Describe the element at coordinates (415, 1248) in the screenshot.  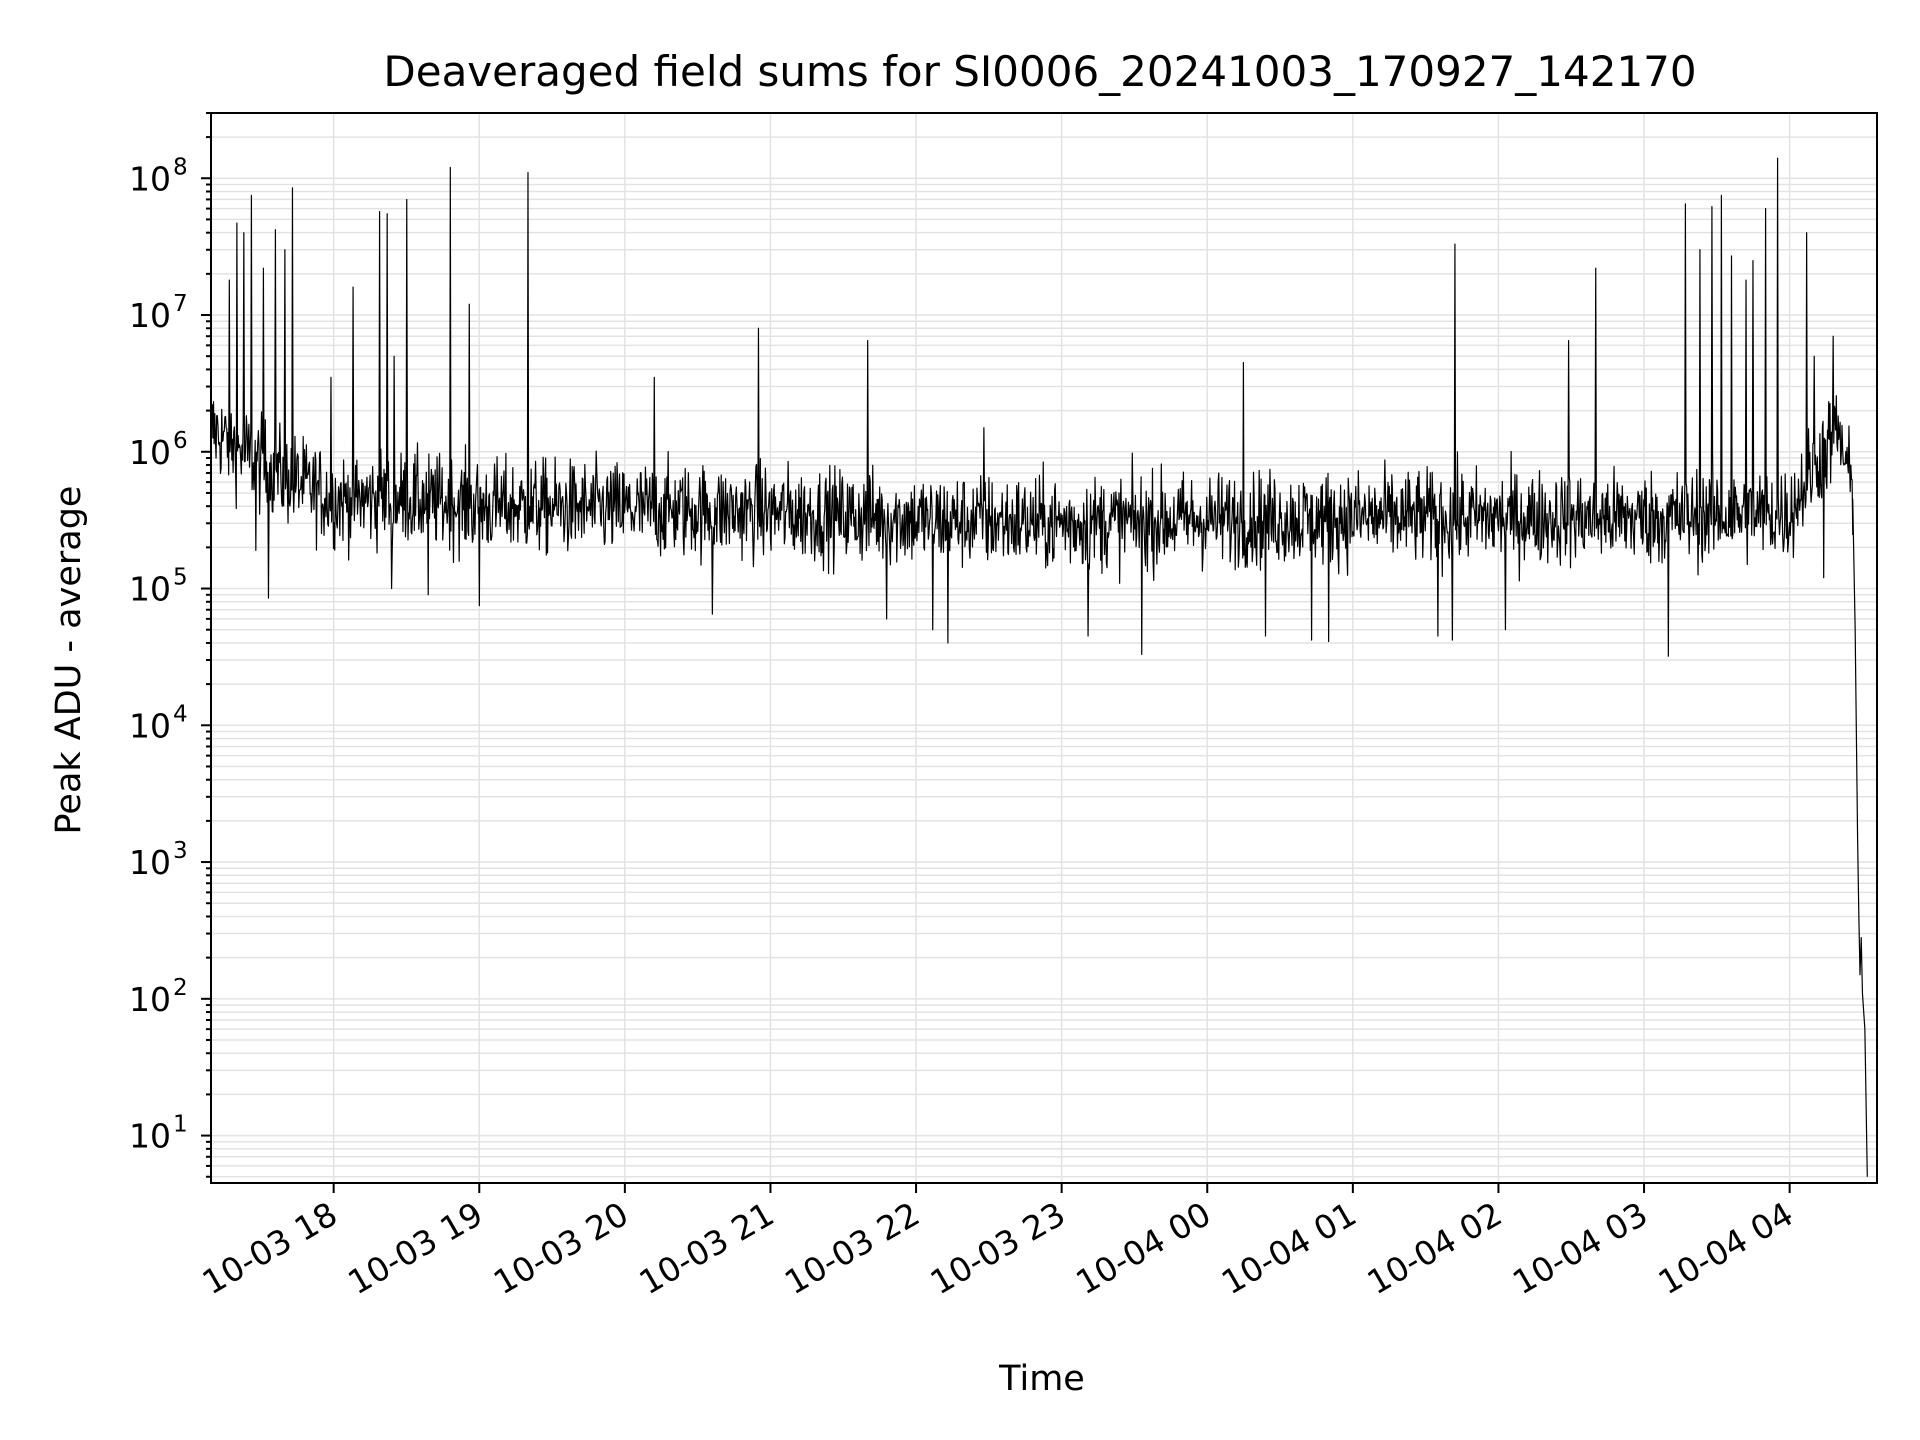
I see `x-tick-label: 10-03 19` at that location.